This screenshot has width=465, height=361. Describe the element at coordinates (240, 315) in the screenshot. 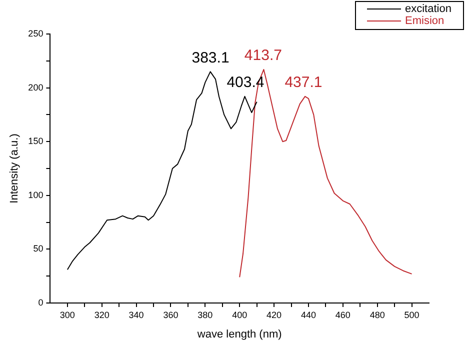

I see `x-tick-label: 400` at that location.